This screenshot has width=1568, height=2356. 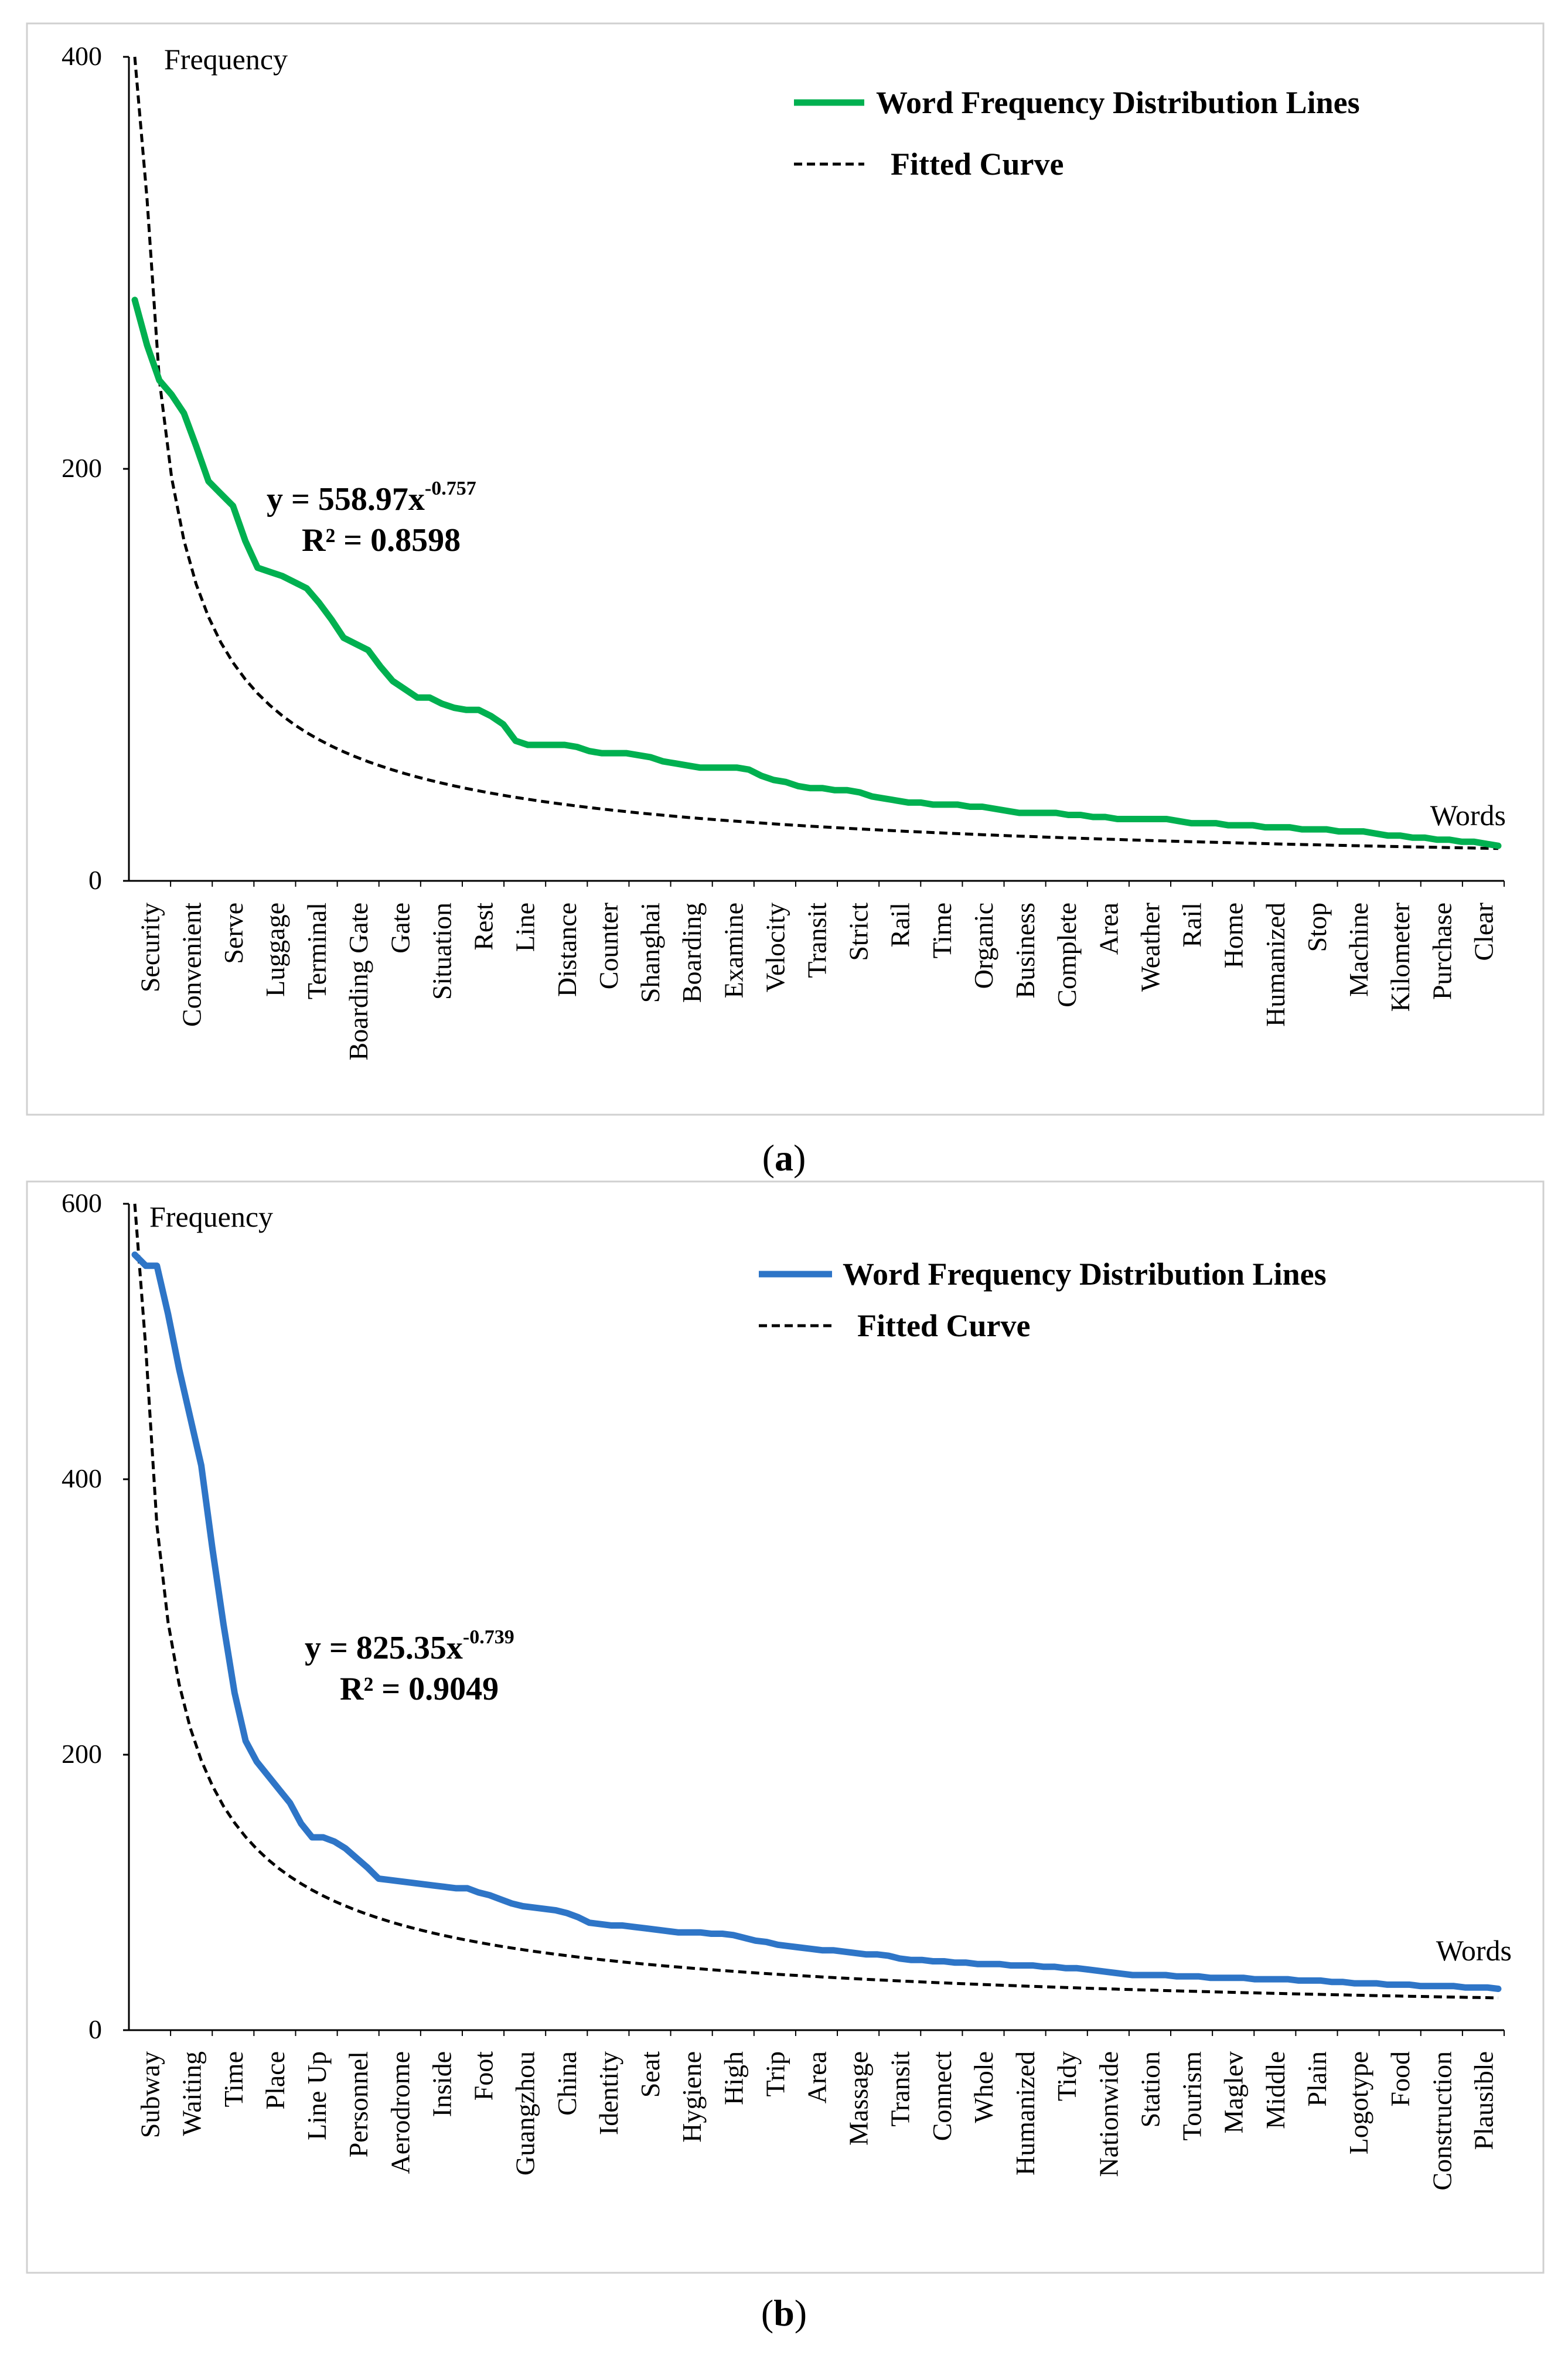 I want to click on category-label: Weather, so click(x=1150, y=947).